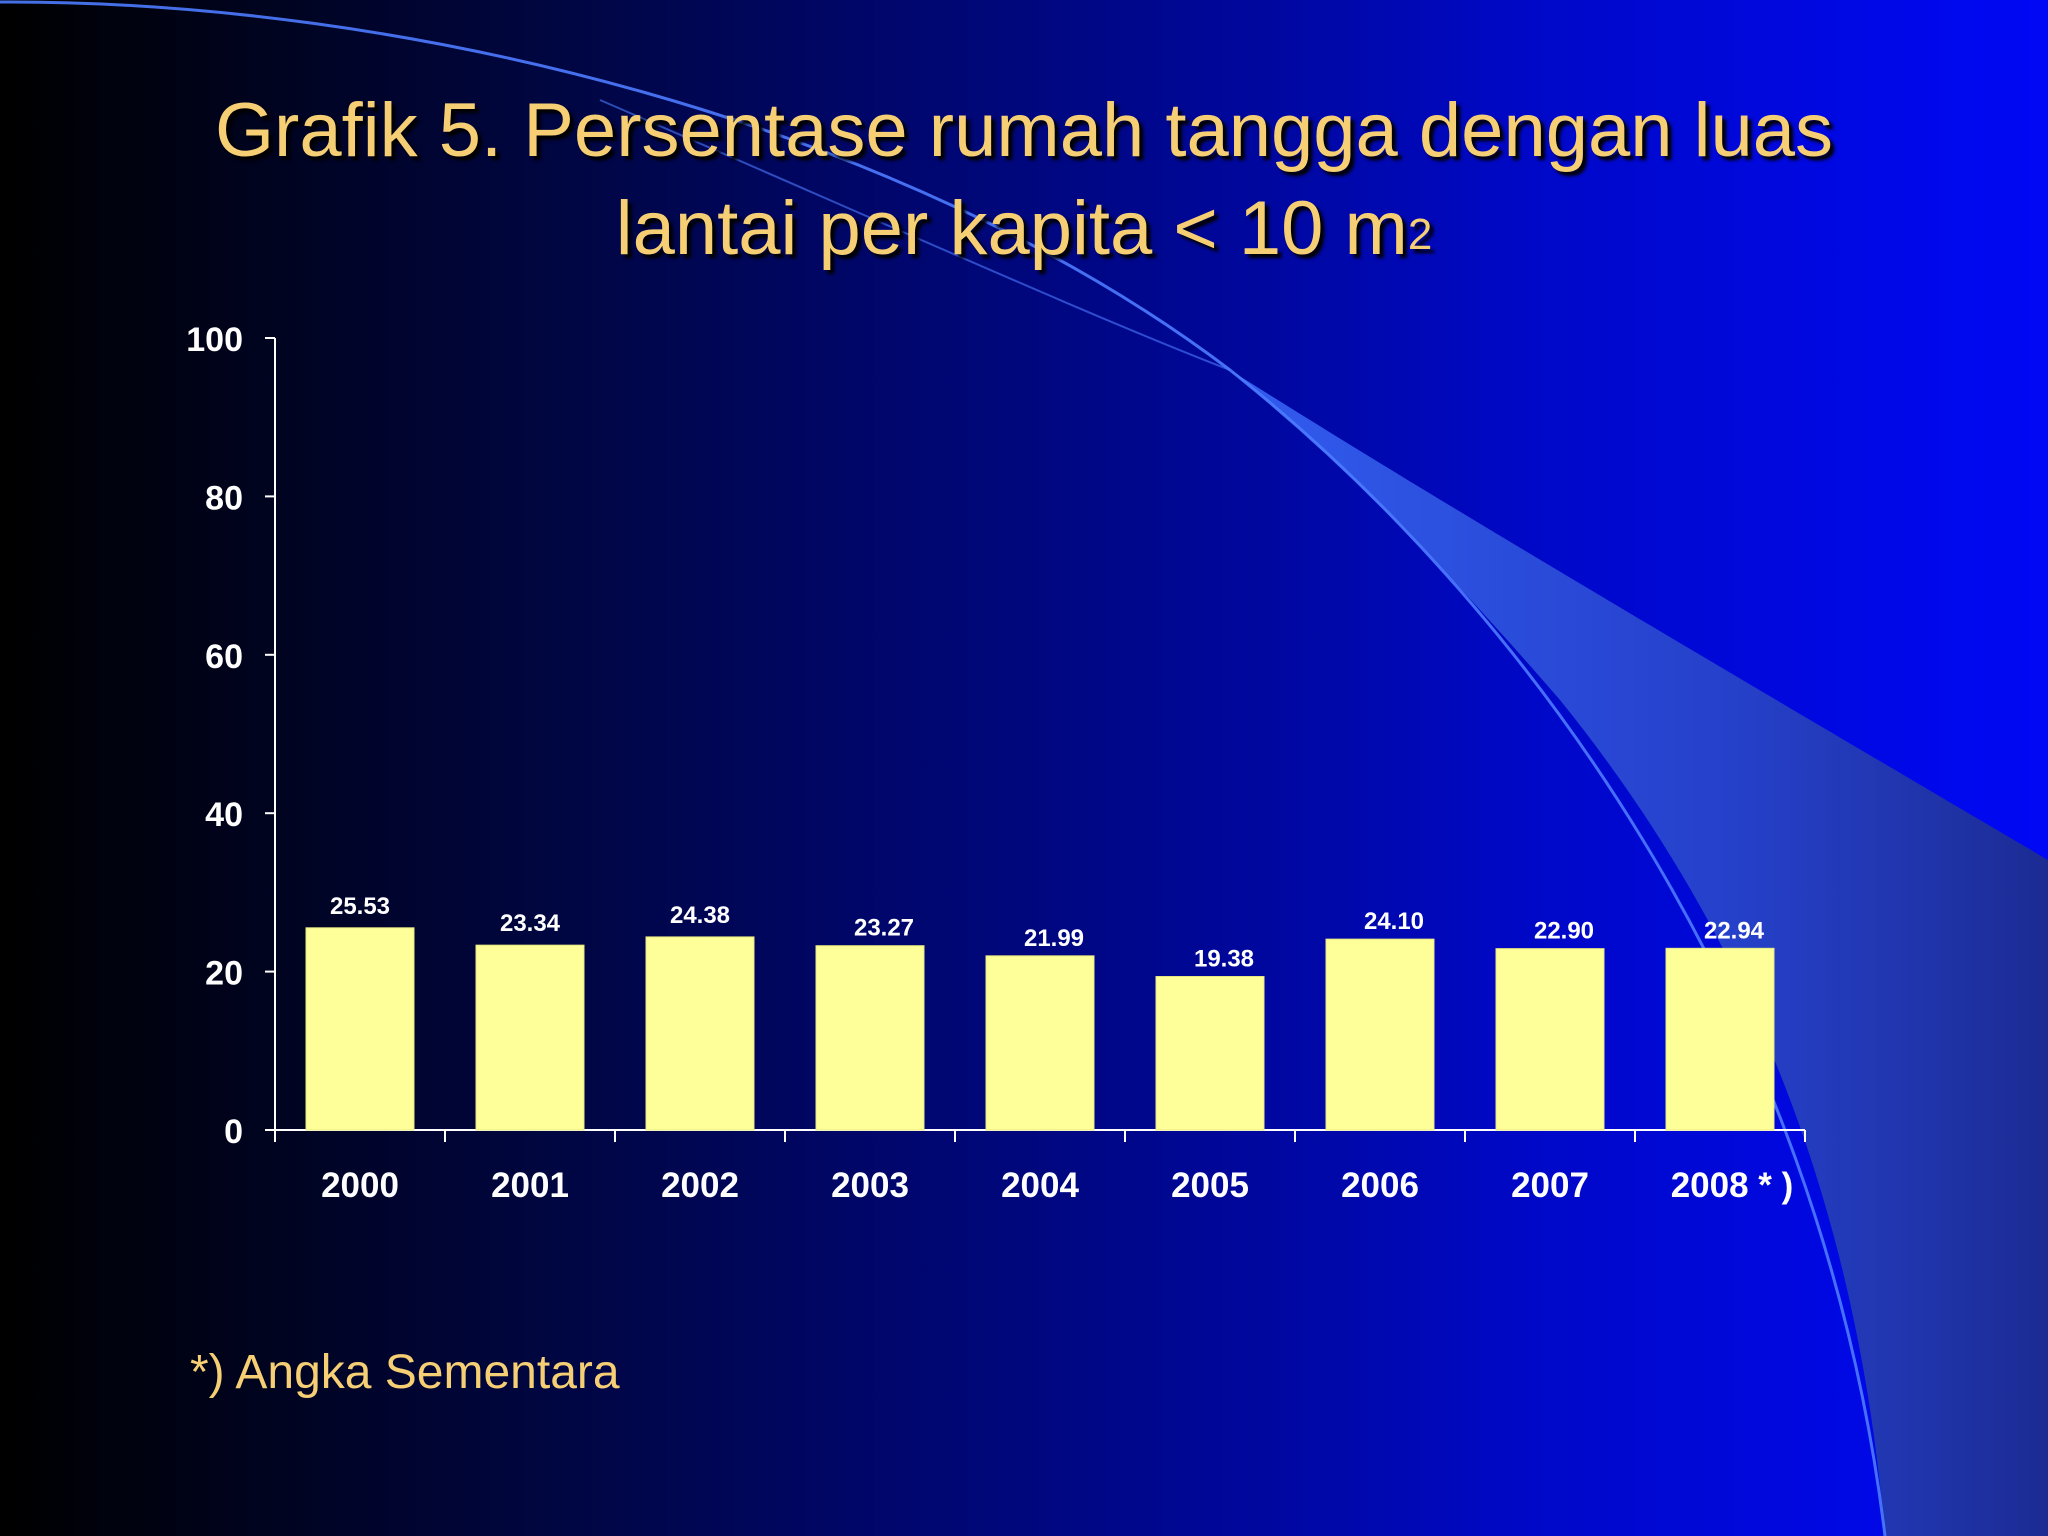 This screenshot has height=1536, width=2048. Describe the element at coordinates (224, 657) in the screenshot. I see `y-tick-label: 60` at that location.